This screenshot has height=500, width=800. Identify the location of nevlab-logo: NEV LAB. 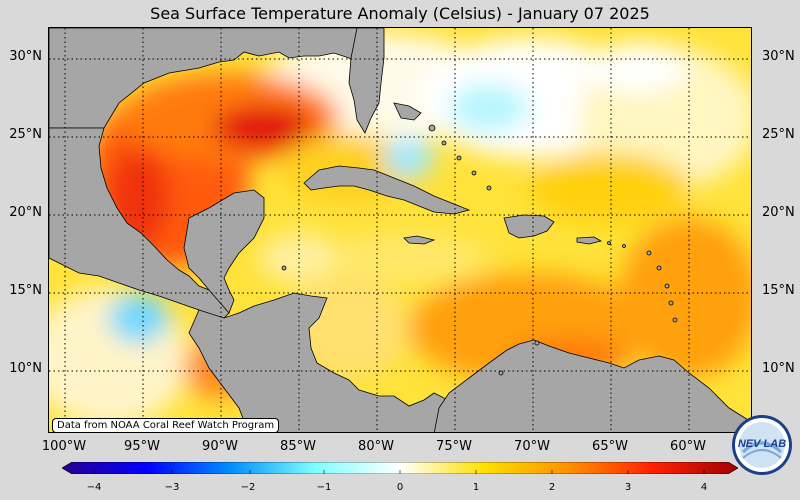
(762, 445).